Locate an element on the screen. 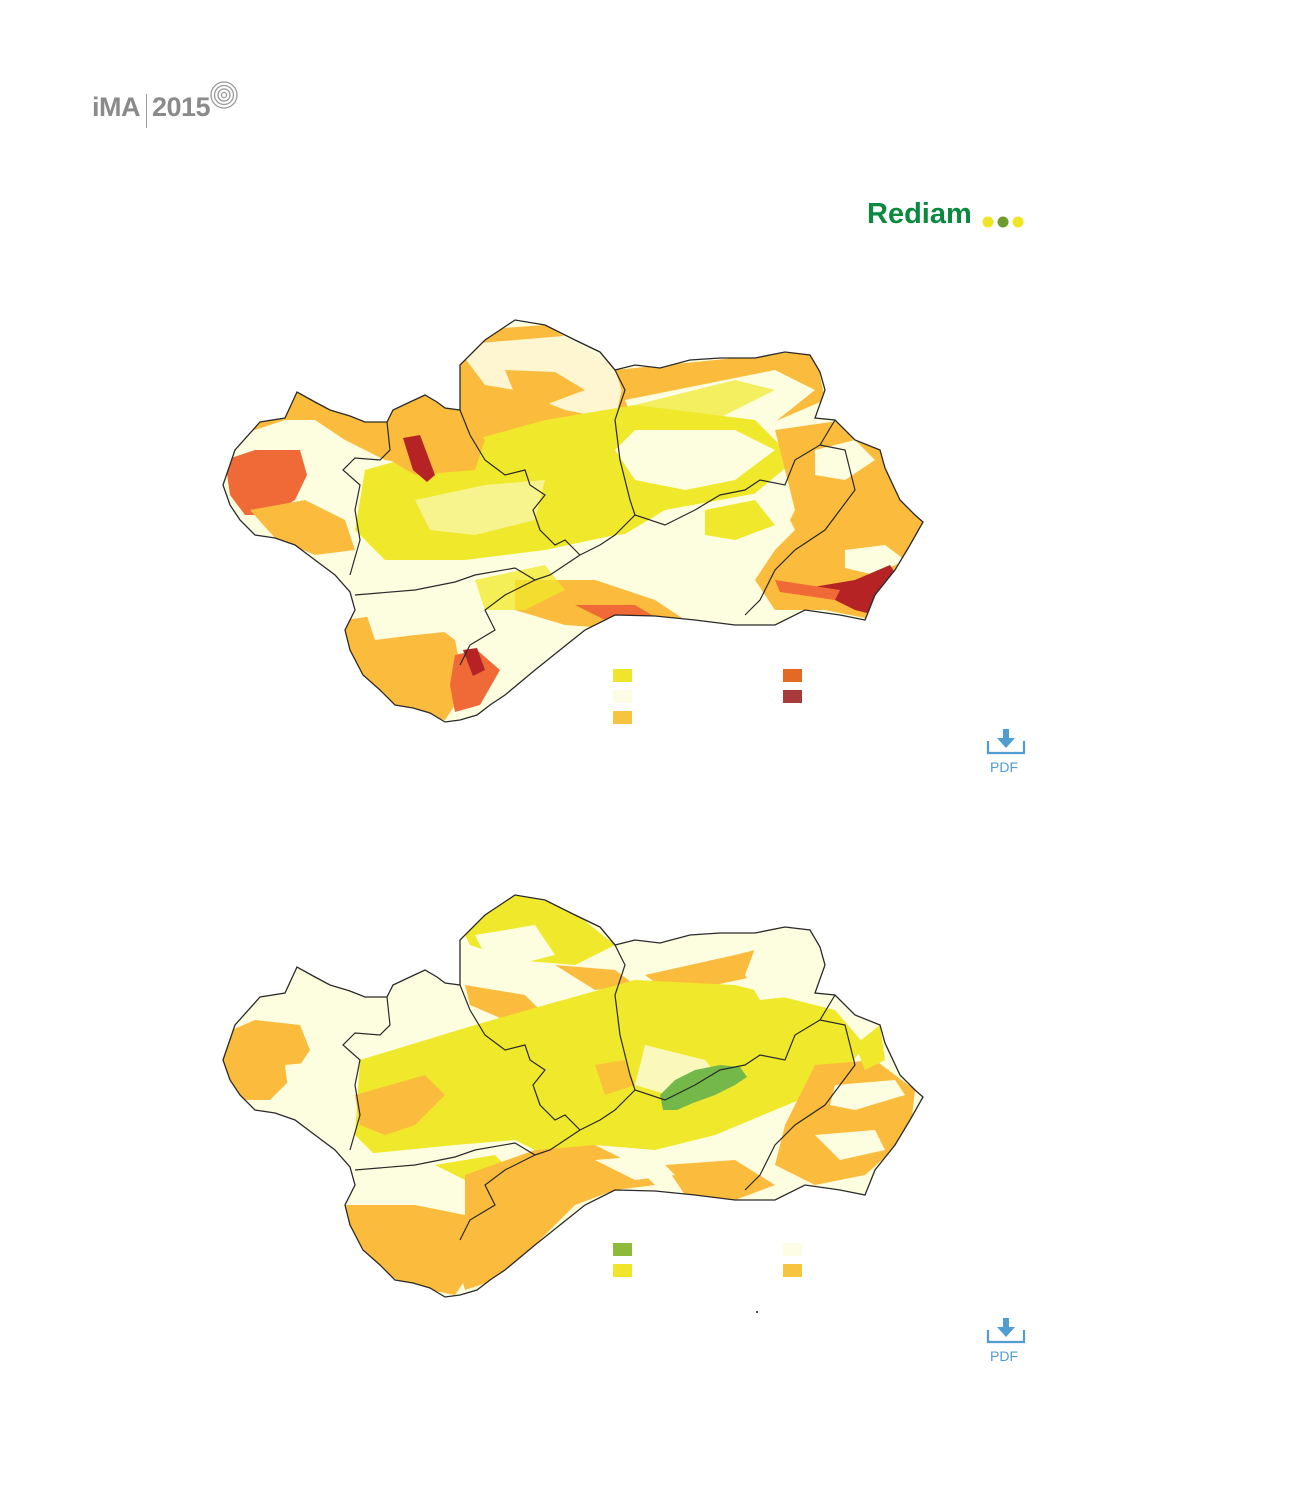 The width and height of the screenshot is (1301, 1486). pdf-download-button-bottom: PDF is located at coordinates (1006, 1344).